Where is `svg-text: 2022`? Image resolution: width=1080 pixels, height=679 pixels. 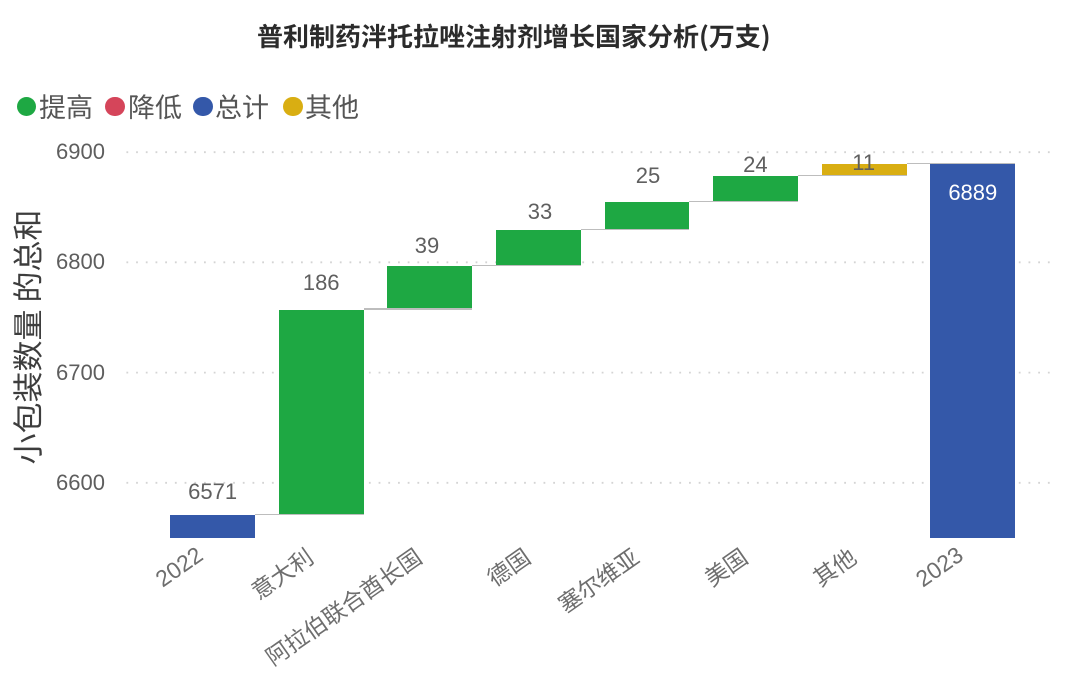 svg-text: 2022 is located at coordinates (179, 566).